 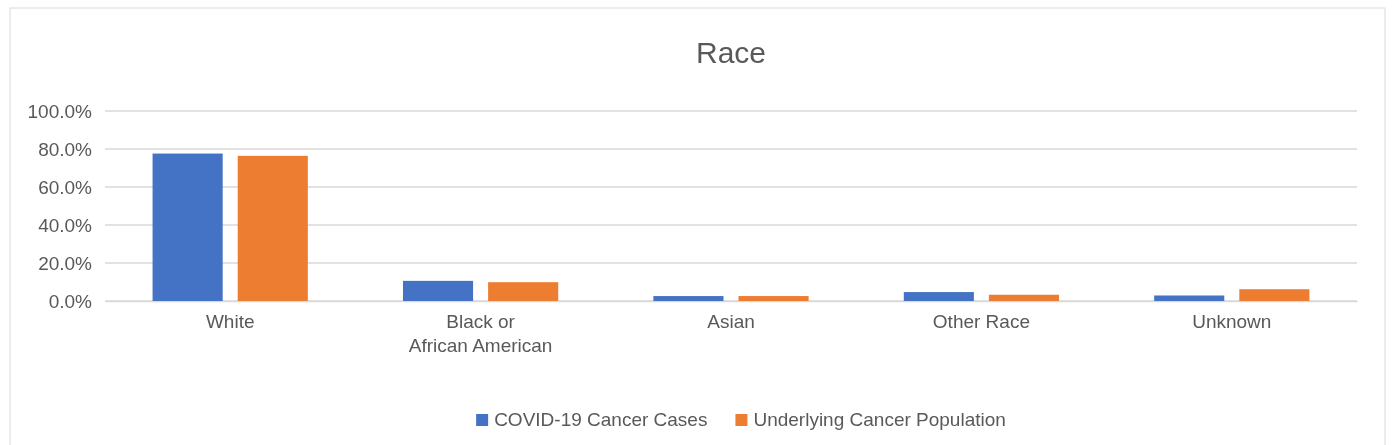 I want to click on x-tick-label: Asian, so click(x=731, y=322).